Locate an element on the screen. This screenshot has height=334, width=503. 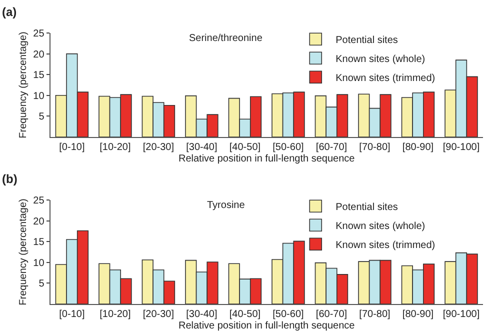
text: (a) is located at coordinates (9, 12).